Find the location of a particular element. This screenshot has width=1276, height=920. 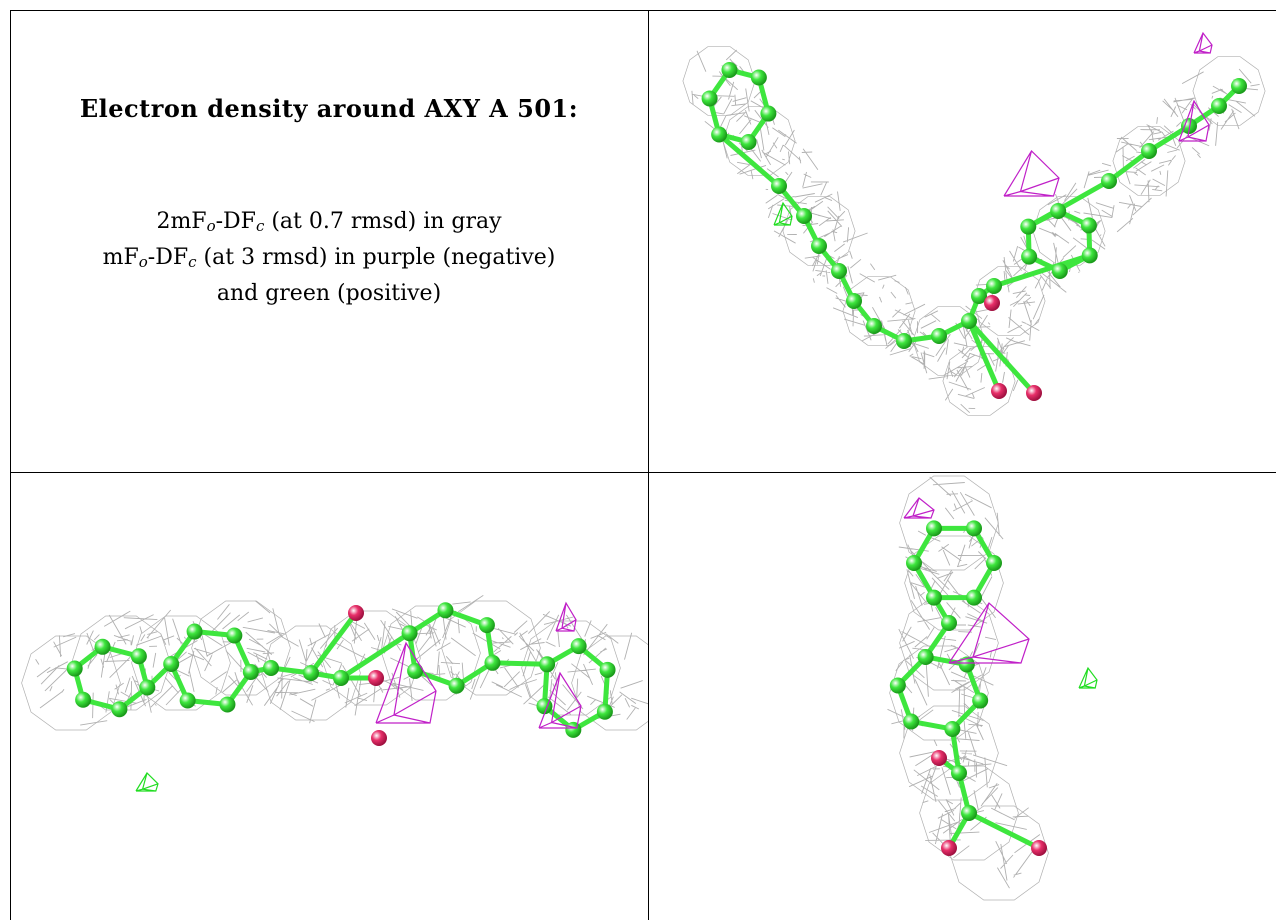

line2-sub2: c is located at coordinates (192, 262).